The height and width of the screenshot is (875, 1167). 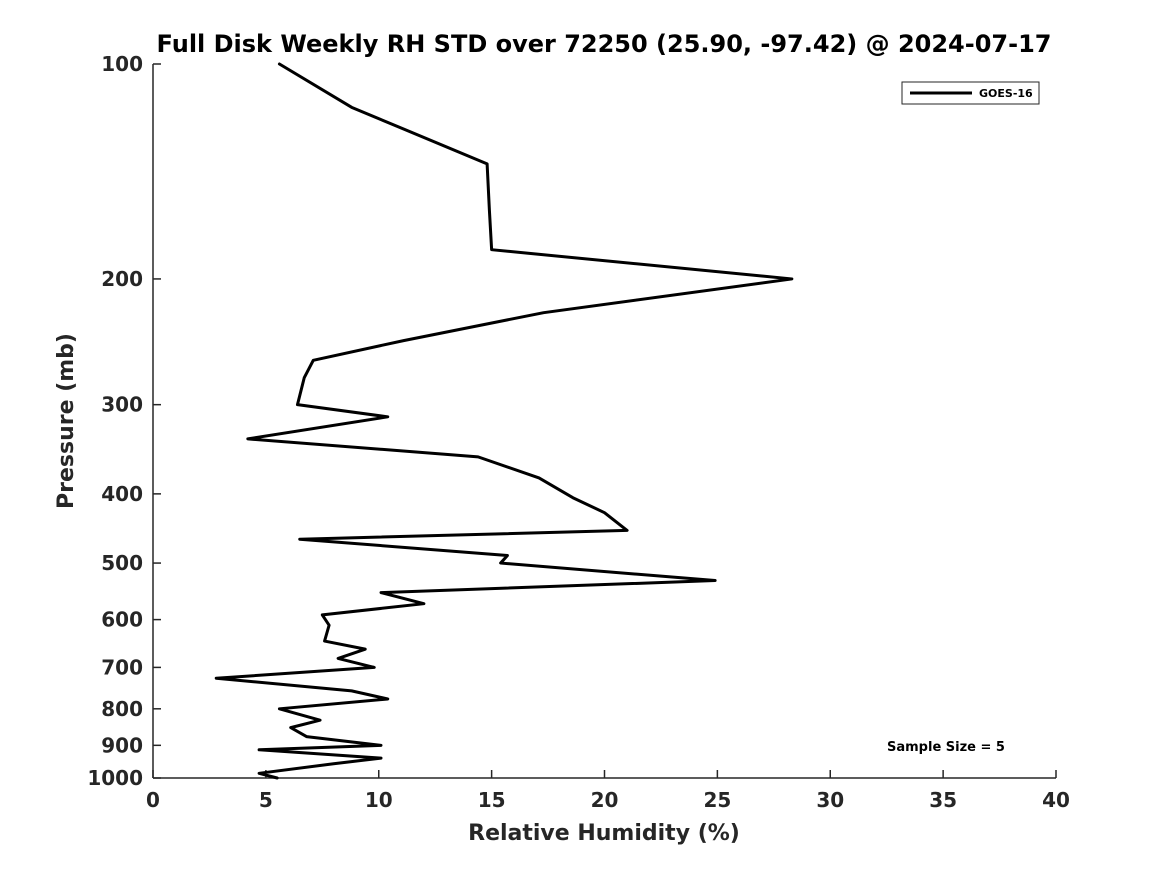 I want to click on legend-label-goes16: GOES-16, so click(x=1006, y=93).